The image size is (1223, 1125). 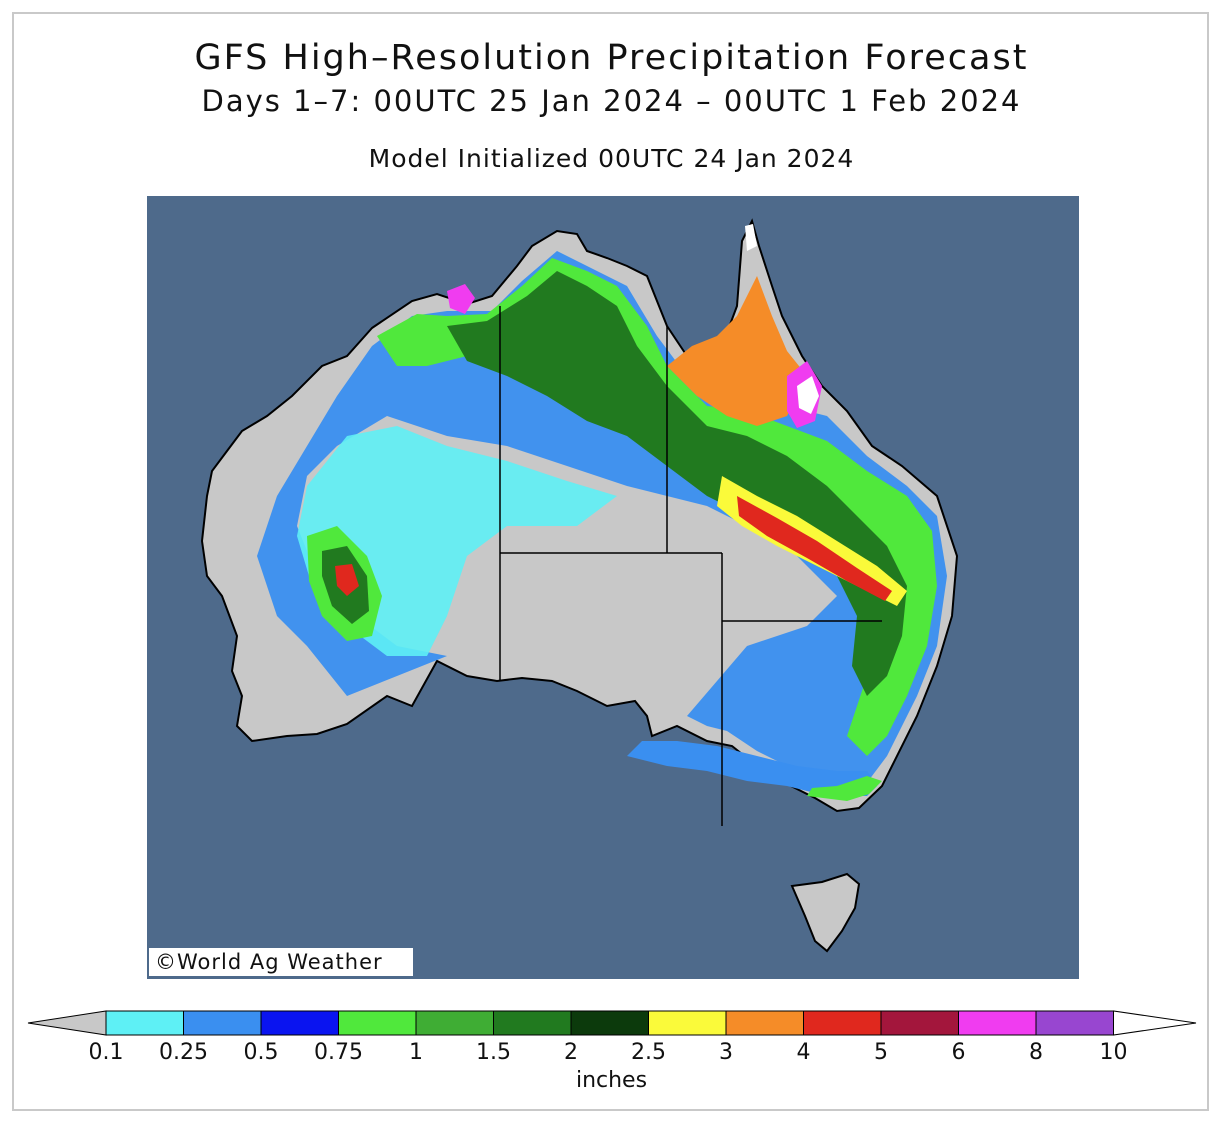 I want to click on copyright-credit: ©World Ag Weather, so click(x=281, y=962).